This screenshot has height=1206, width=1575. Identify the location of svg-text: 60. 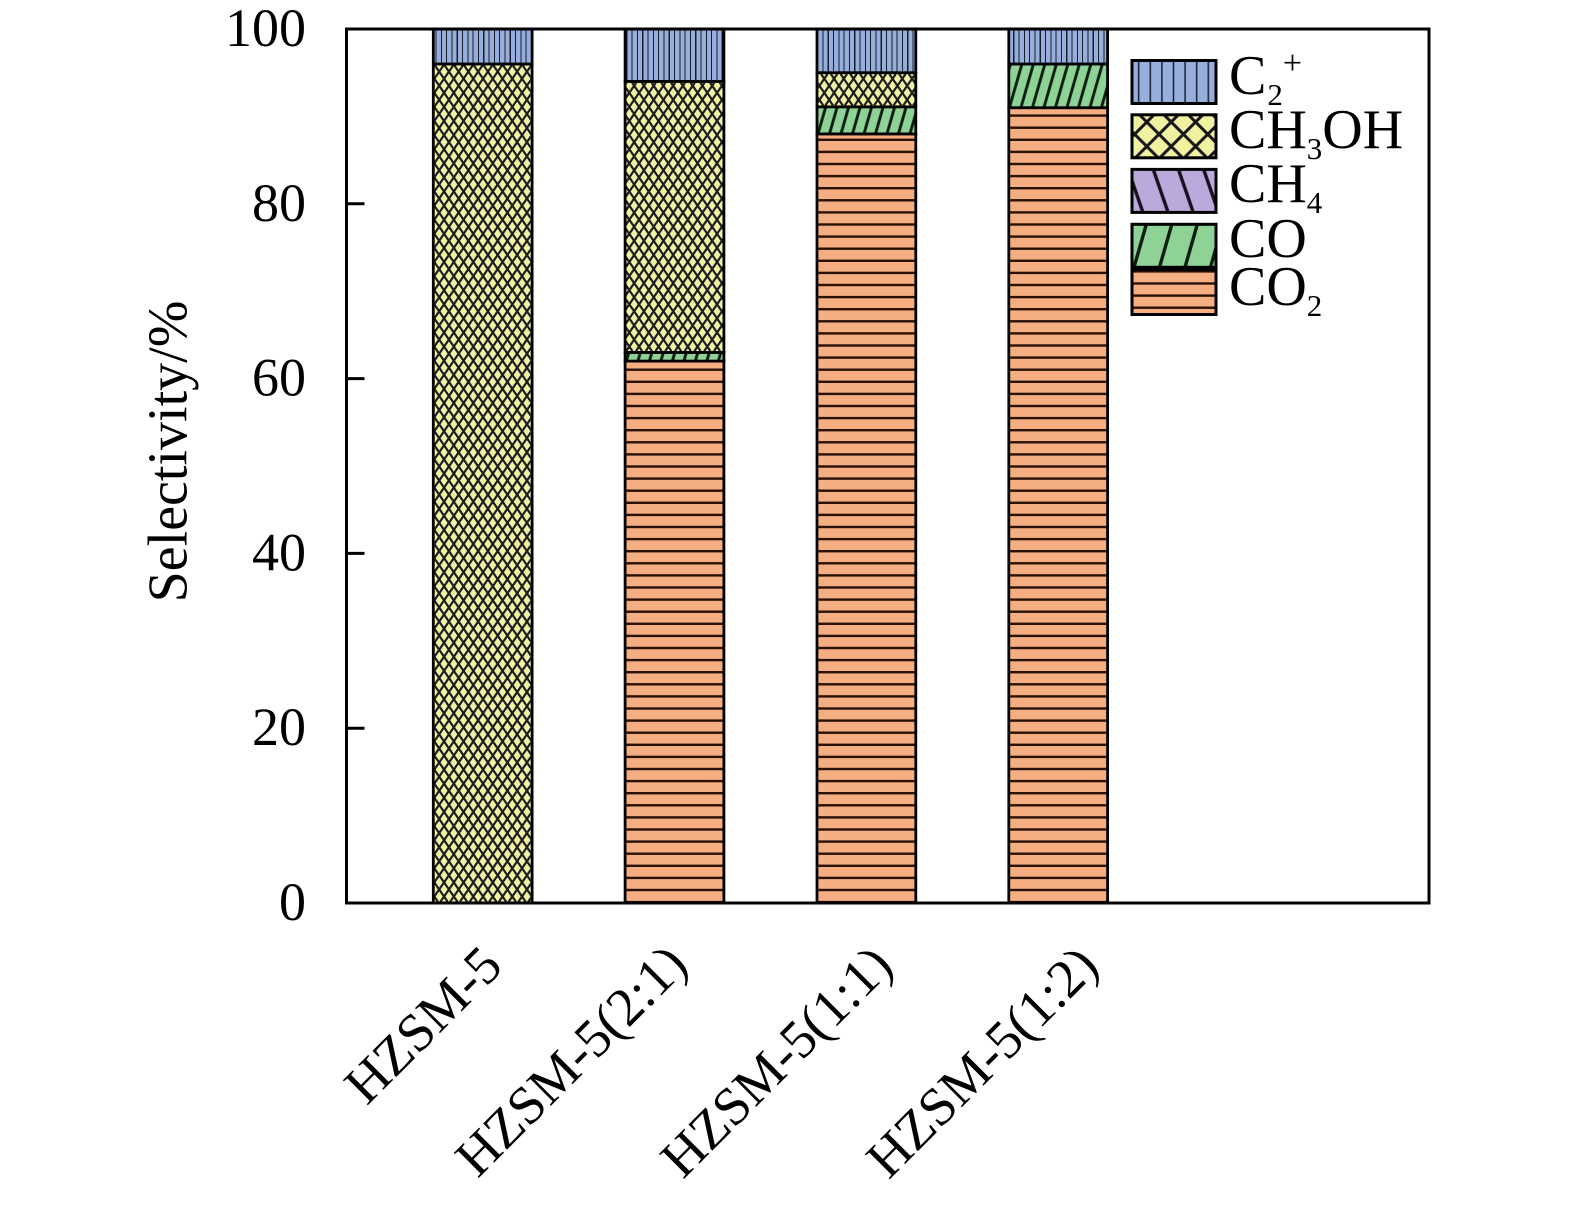
(279, 378).